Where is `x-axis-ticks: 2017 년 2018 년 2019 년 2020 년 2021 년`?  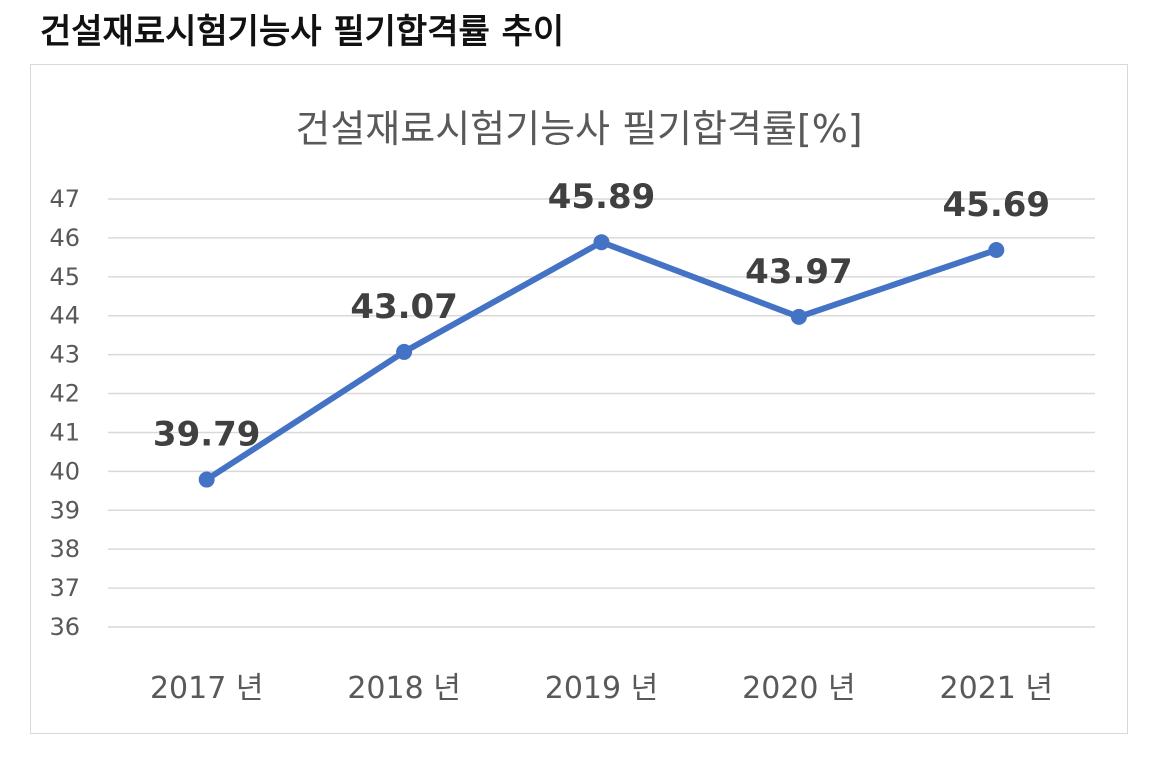
x-axis-ticks: 2017 년 2018 년 2019 년 2020 년 2021 년 is located at coordinates (601, 688).